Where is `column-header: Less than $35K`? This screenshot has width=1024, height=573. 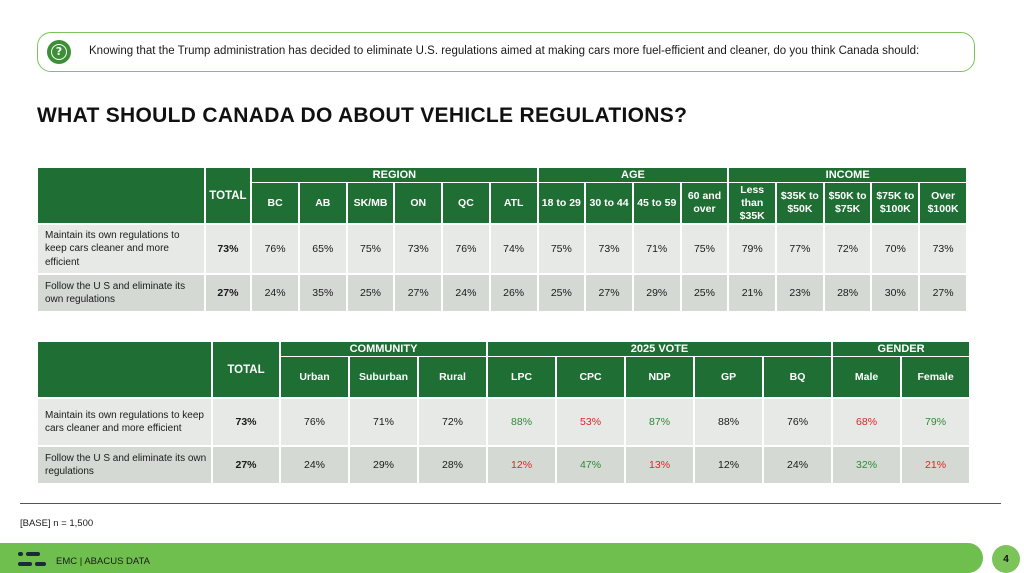
column-header: Less than $35K is located at coordinates (752, 203).